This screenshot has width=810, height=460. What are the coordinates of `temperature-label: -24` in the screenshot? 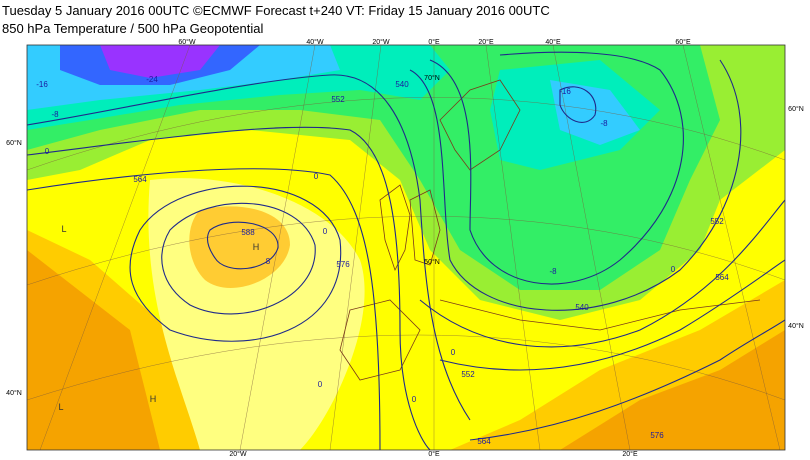 It's located at (152, 79).